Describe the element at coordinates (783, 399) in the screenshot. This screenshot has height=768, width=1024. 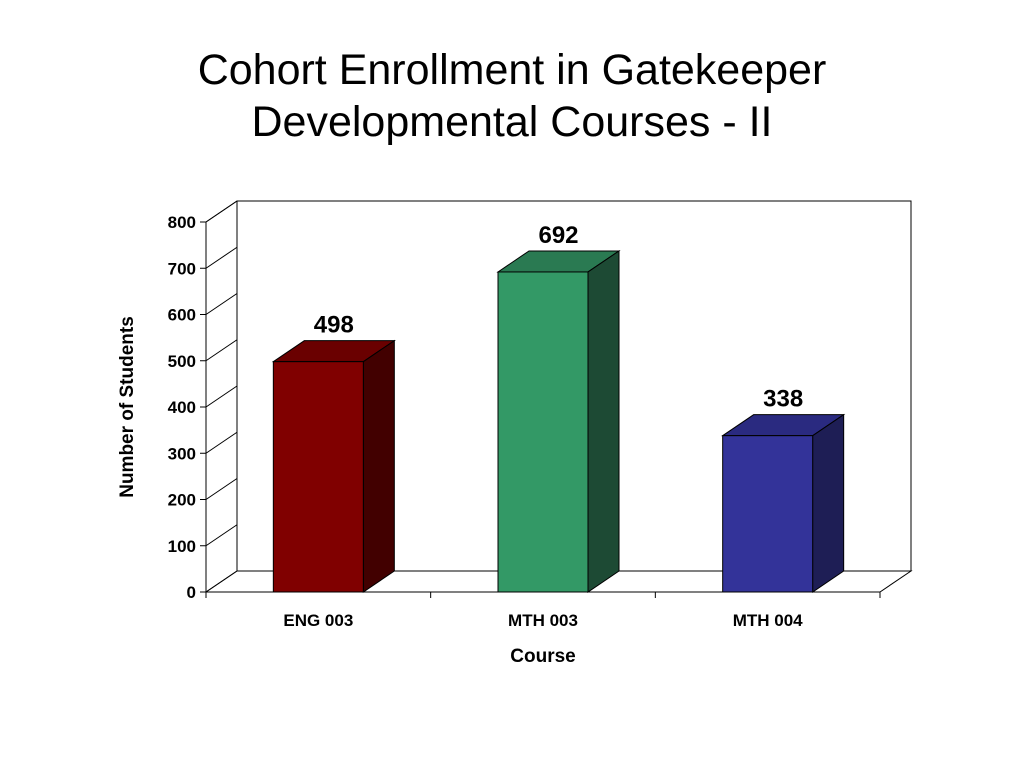
I see `data-label: 338` at that location.